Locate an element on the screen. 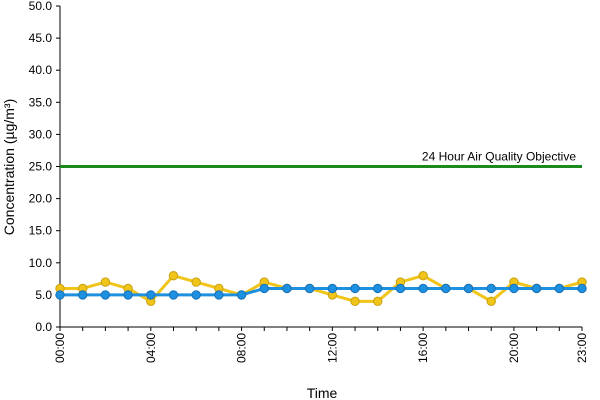  reference-line-label: 24 Hour Air Quality Objective is located at coordinates (499, 157).